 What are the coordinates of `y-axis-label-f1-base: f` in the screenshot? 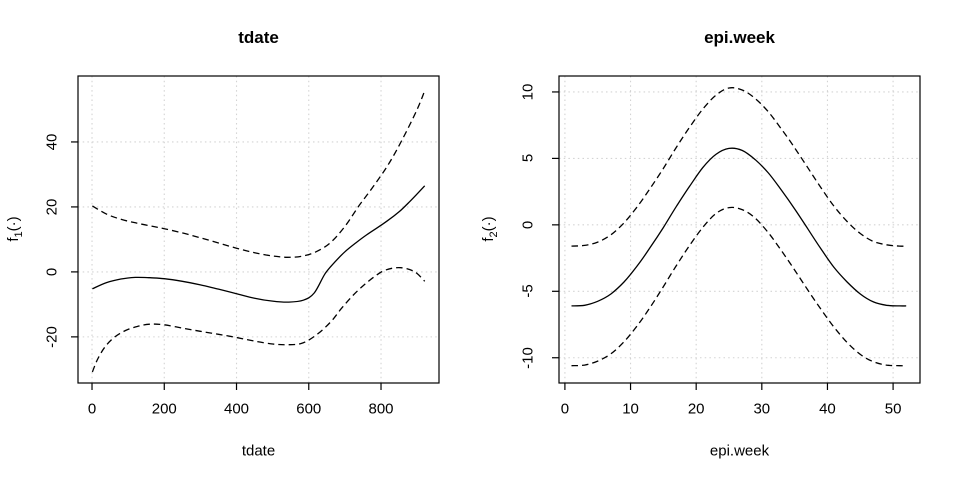 It's located at (13, 239).